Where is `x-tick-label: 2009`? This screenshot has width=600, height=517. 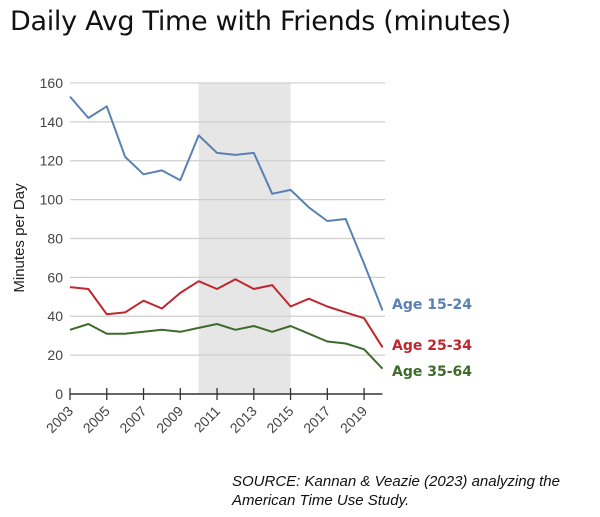
x-tick-label: 2009 is located at coordinates (169, 419).